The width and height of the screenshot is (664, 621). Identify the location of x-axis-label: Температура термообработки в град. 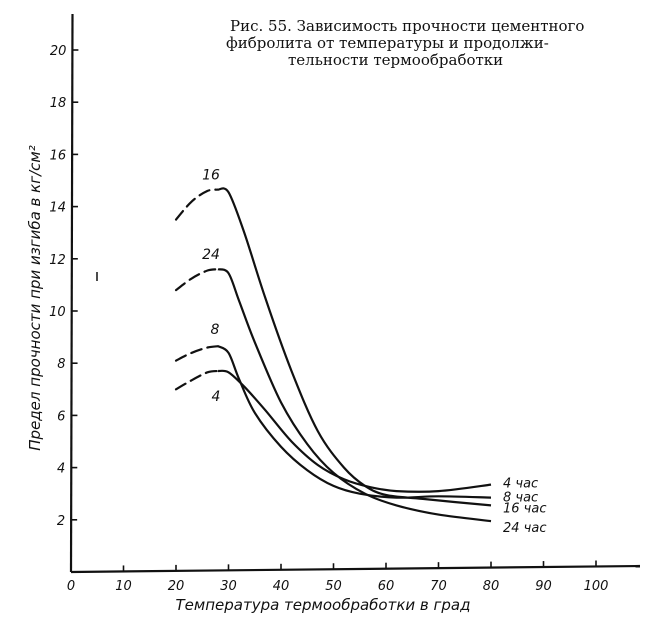
(323, 605).